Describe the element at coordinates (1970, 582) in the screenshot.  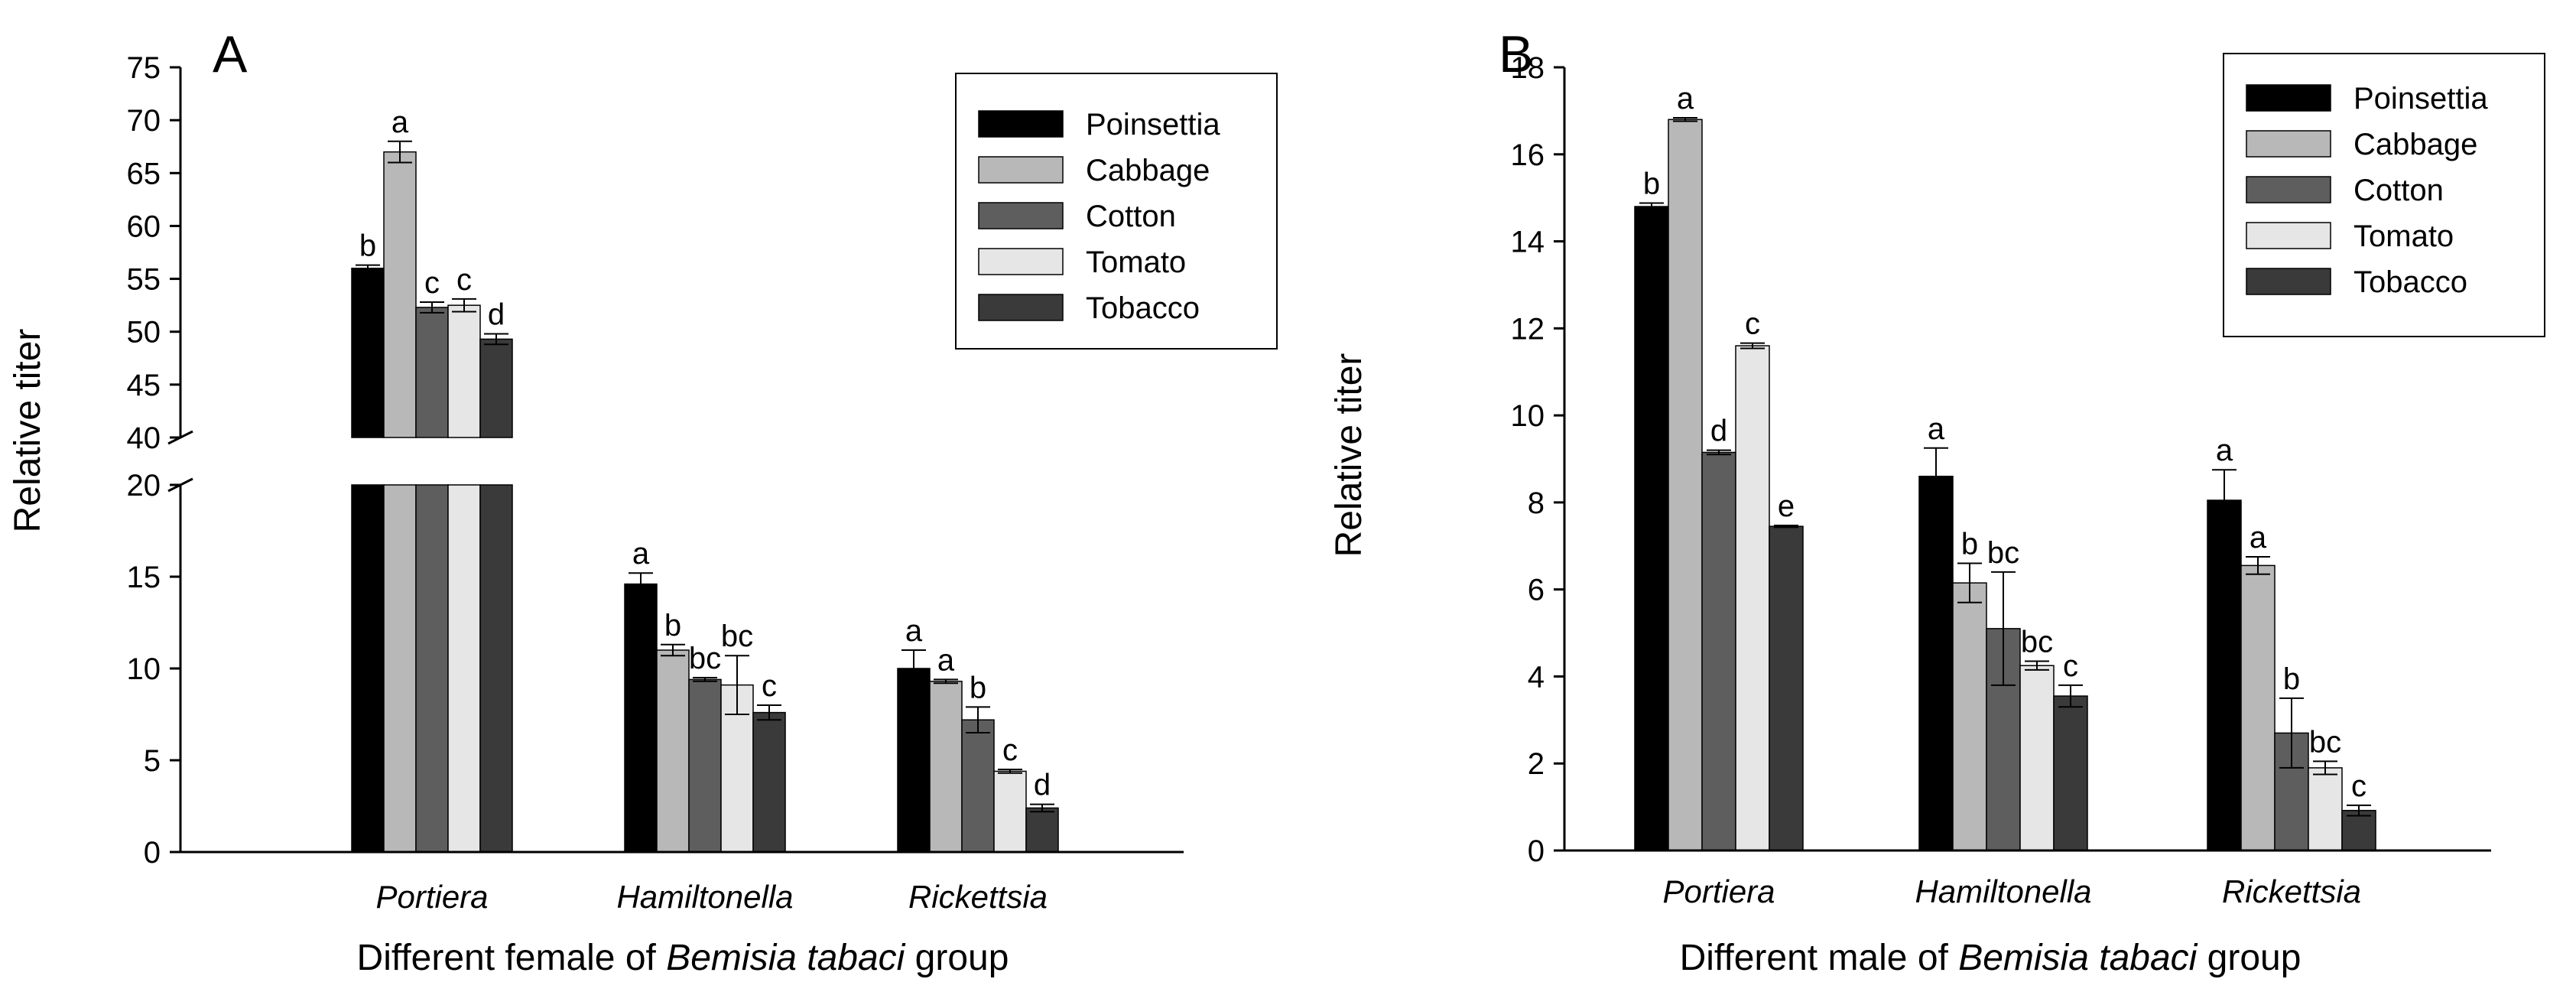
I see `panel-b-bar-hamiltonella-cabbage-error-bar` at that location.